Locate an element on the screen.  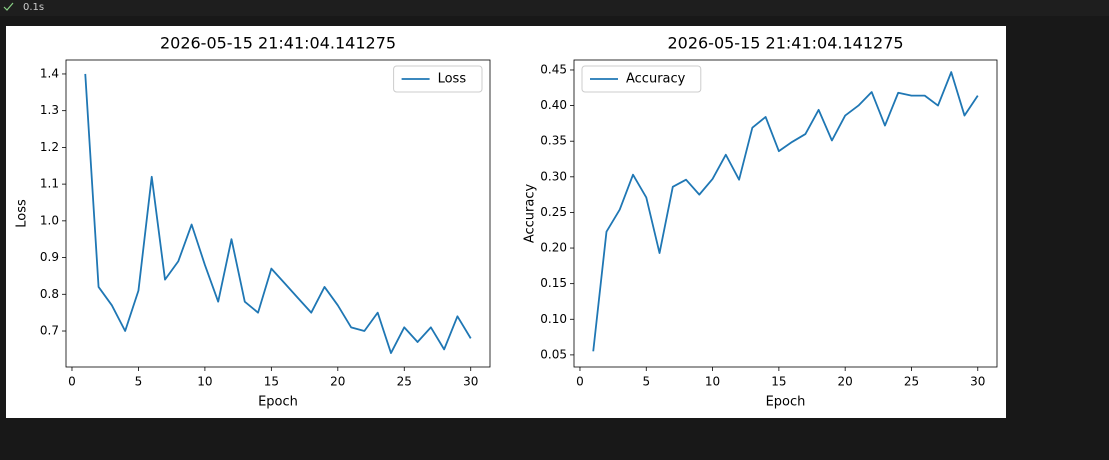
y-tick-label: 0.35 is located at coordinates (553, 141).